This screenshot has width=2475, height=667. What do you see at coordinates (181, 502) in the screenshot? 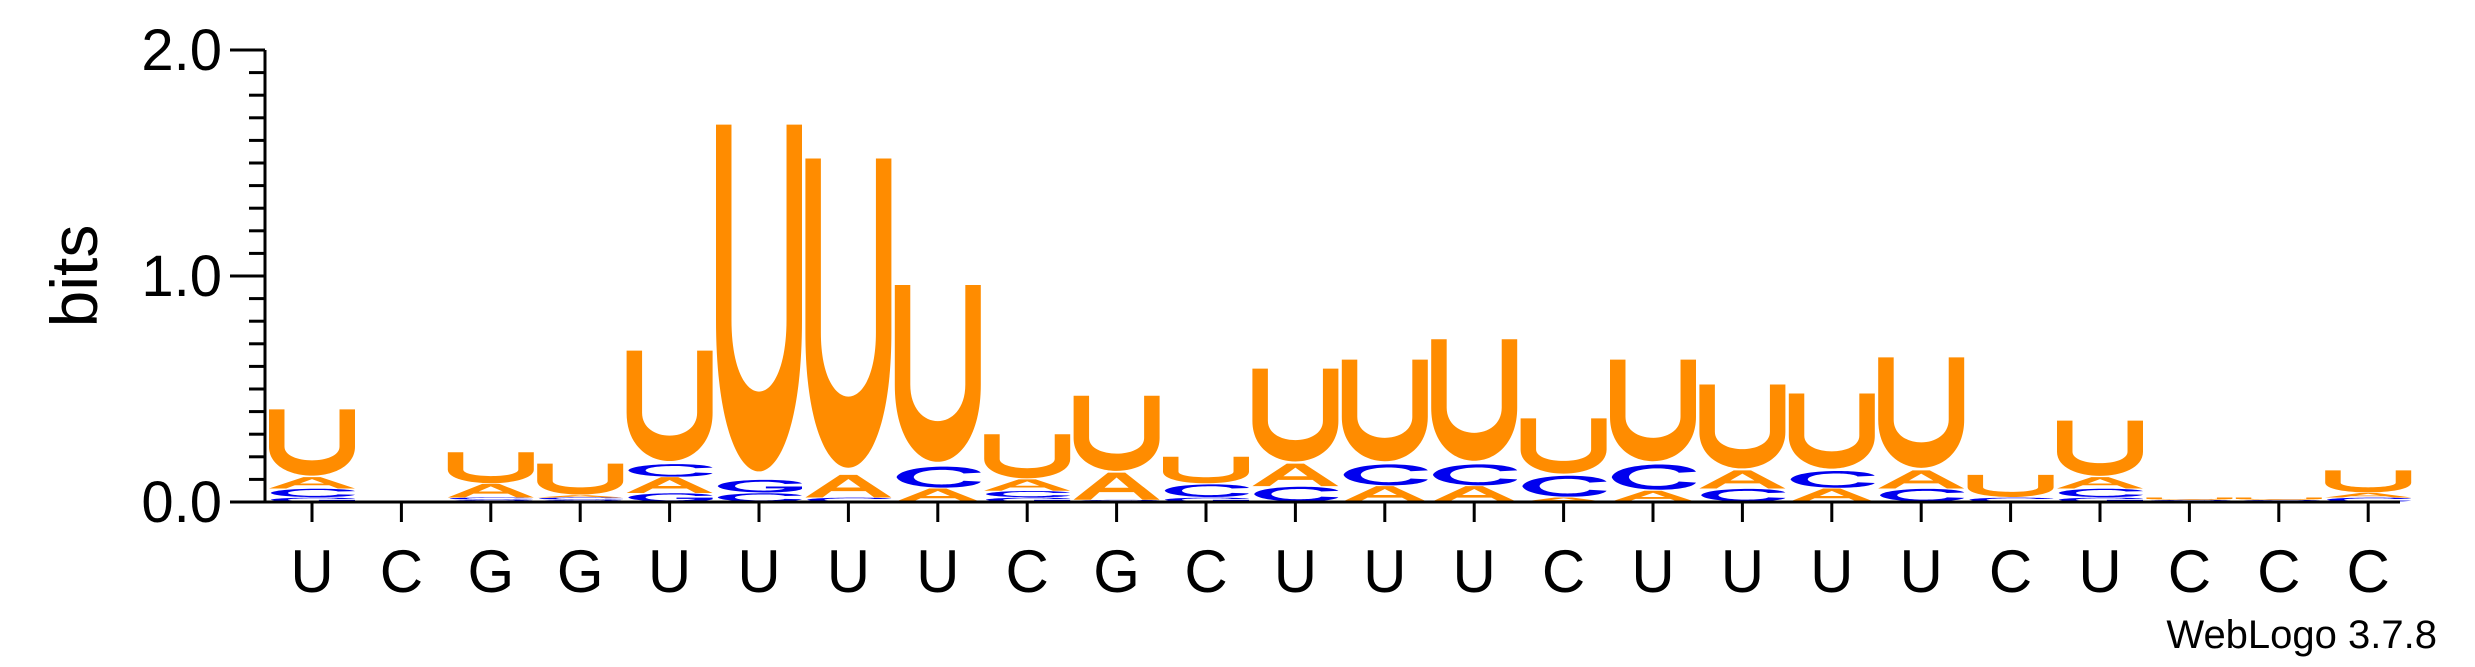
I see `y-tick-label: 0.0` at bounding box center [181, 502].